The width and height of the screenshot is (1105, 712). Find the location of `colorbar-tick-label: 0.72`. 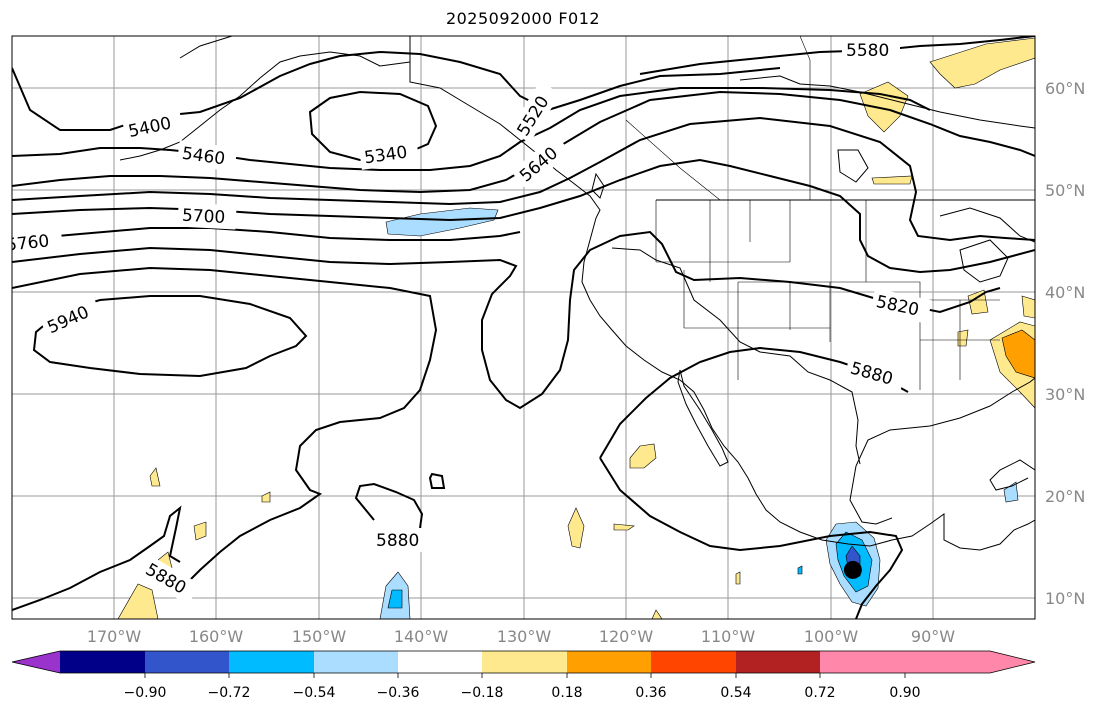

colorbar-tick-label: 0.72 is located at coordinates (819, 693).